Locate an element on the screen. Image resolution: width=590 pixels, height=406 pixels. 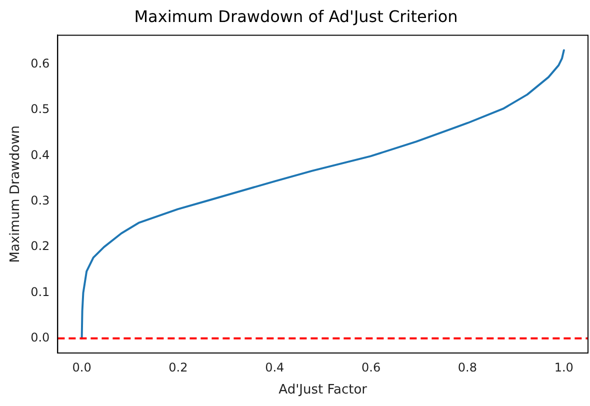
y-tick-label: 0.4 is located at coordinates (40, 155).